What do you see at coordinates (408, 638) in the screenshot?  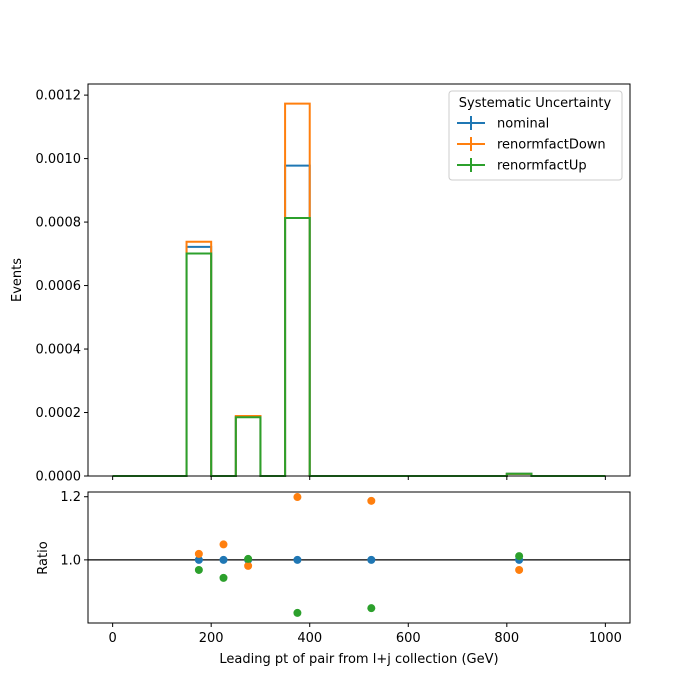 I see `x-tick-label: 600` at bounding box center [408, 638].